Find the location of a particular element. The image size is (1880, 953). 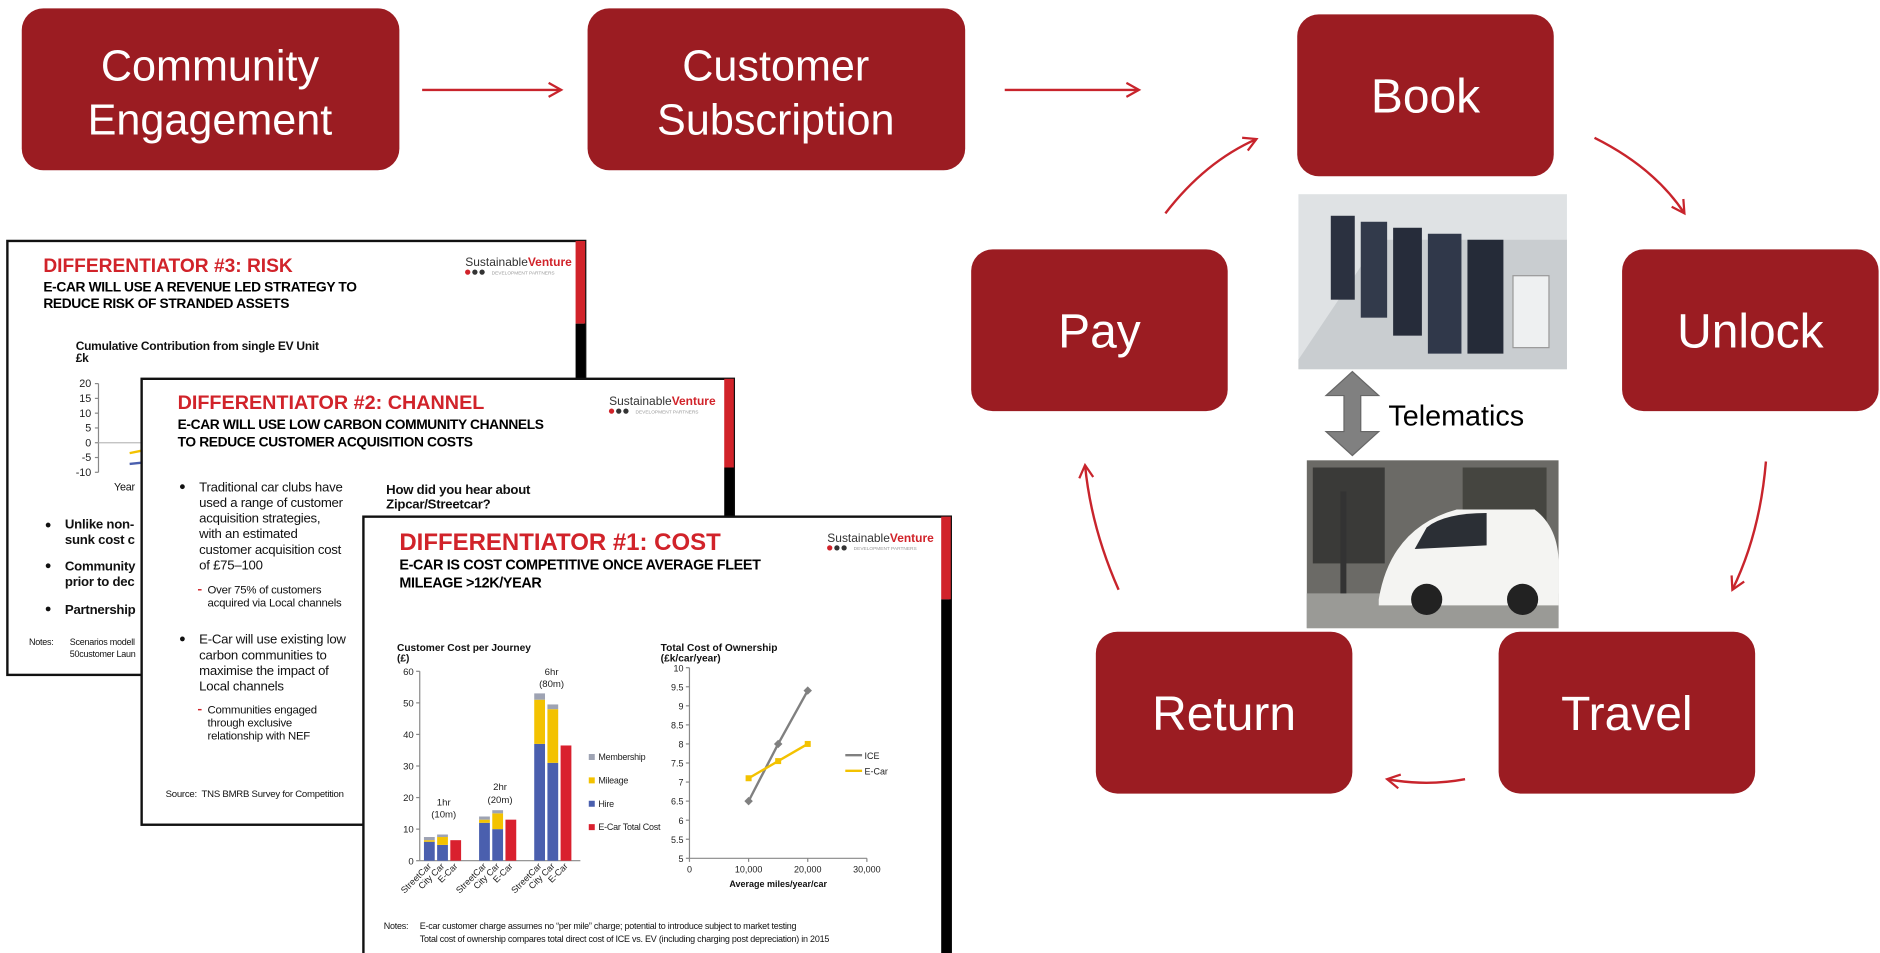

car-photo is located at coordinates (1432, 544).